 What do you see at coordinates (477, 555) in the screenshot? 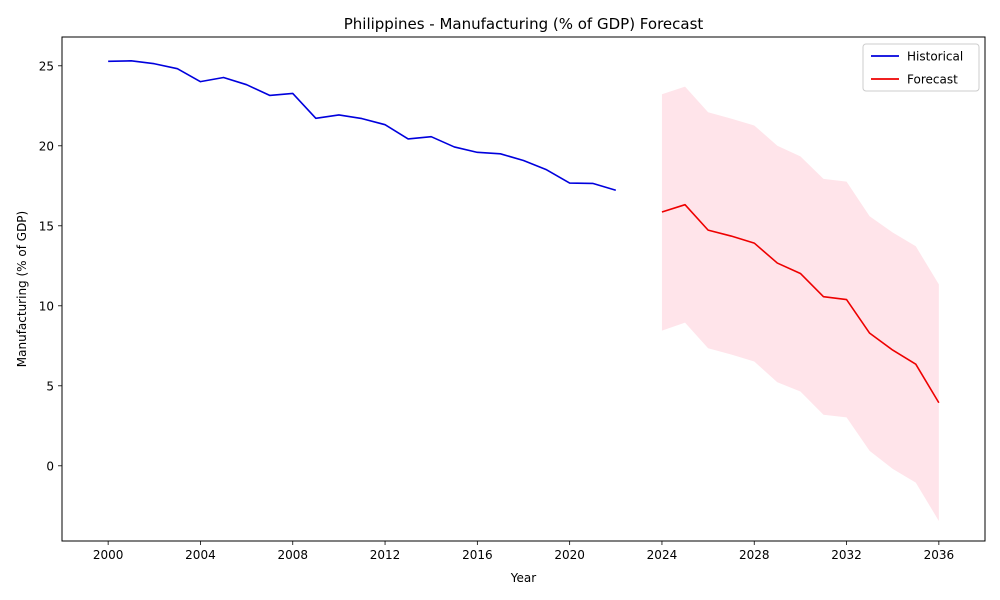
I see `x-tick-label: 2016` at bounding box center [477, 555].